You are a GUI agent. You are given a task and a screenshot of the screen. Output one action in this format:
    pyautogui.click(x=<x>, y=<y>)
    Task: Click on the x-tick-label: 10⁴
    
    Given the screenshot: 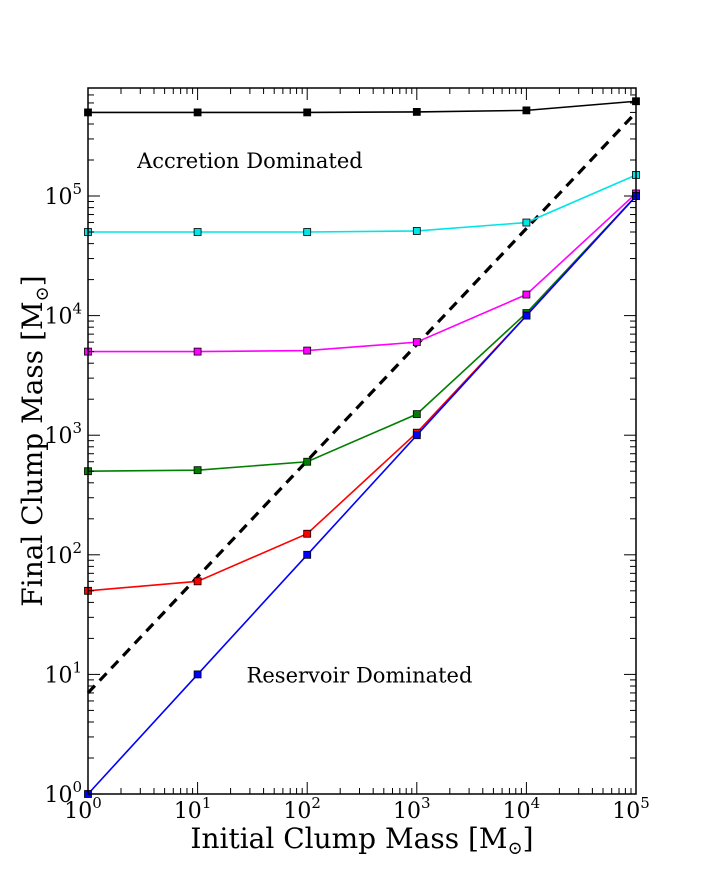 What is the action you would take?
    pyautogui.click(x=522, y=809)
    